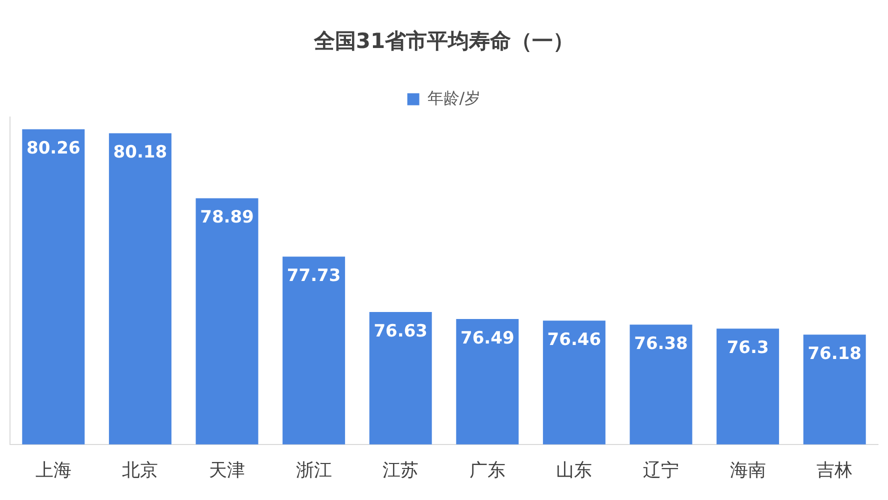 The height and width of the screenshot is (500, 888). I want to click on x-tick-label: 上海, so click(53, 470).